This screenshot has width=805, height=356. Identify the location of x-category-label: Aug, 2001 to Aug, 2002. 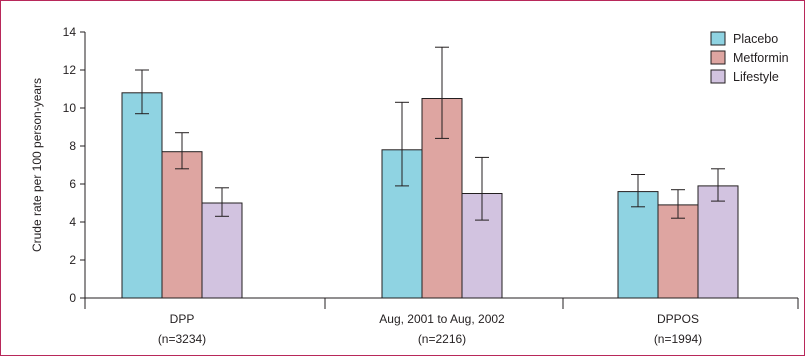
(442, 319).